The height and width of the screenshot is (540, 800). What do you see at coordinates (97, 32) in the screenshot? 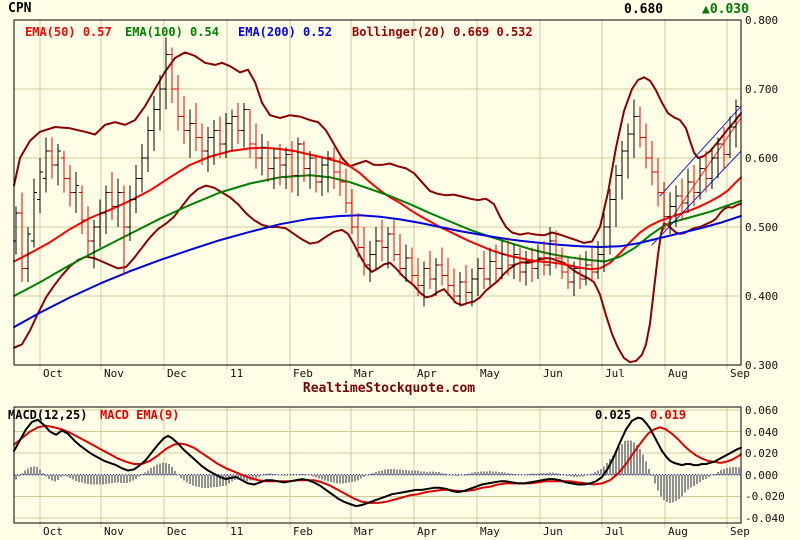
I see `legend-ema50-value: 0.57` at bounding box center [97, 32].